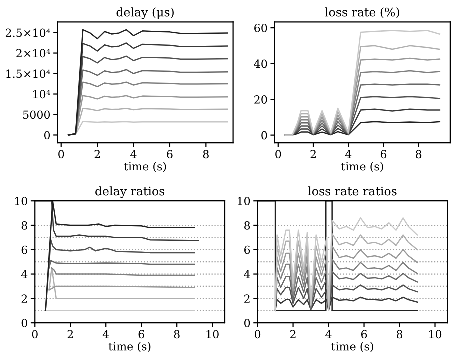 This screenshot has height=363, width=462. What do you see at coordinates (261, 100) in the screenshot?
I see `y-tick-label: 20` at bounding box center [261, 100].